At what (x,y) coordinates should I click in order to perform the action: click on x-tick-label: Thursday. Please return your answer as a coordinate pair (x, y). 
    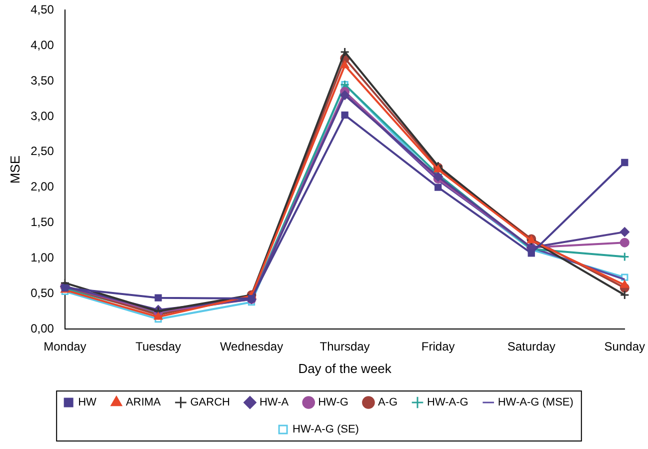
    Looking at the image, I should click on (345, 347).